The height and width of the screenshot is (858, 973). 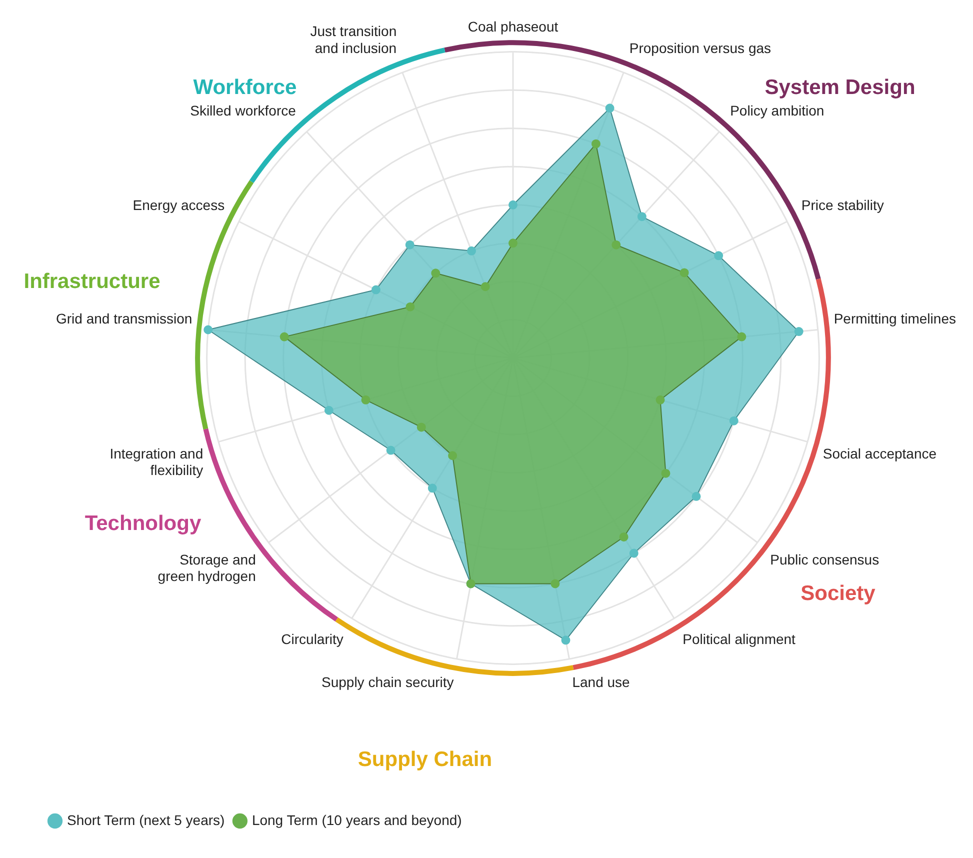 I want to click on spoke-label: Coal phaseout, so click(x=513, y=26).